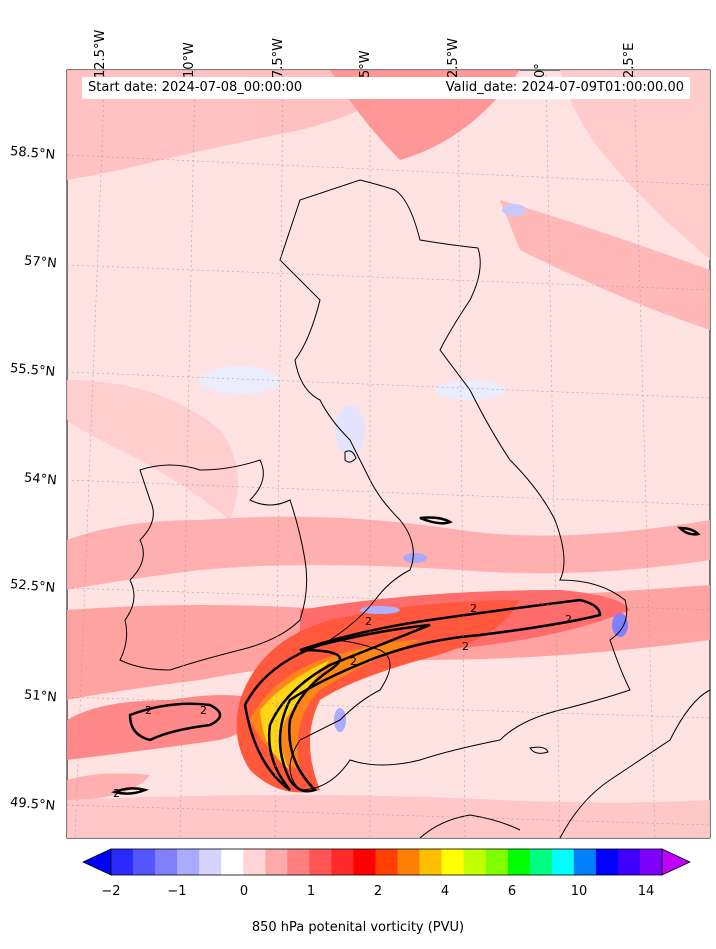 The height and width of the screenshot is (949, 716). I want to click on colorbar, so click(386, 862).